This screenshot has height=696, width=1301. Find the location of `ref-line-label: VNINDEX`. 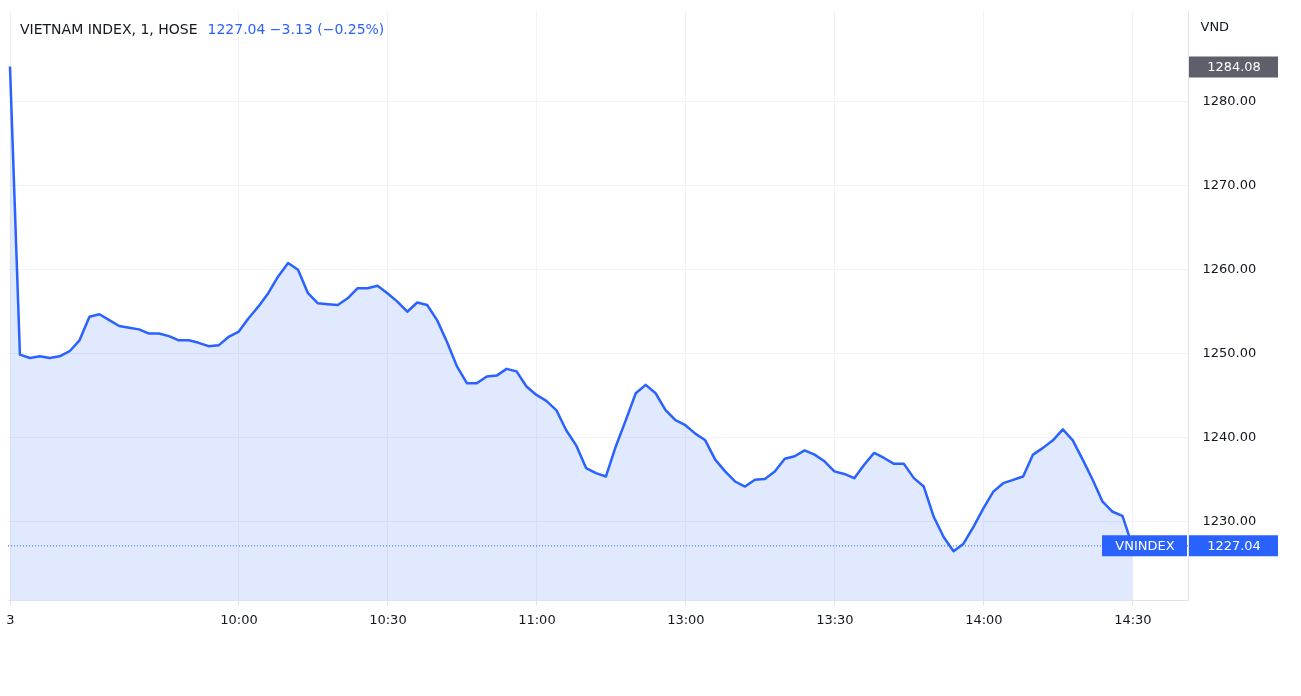

ref-line-label: VNINDEX is located at coordinates (1145, 545).